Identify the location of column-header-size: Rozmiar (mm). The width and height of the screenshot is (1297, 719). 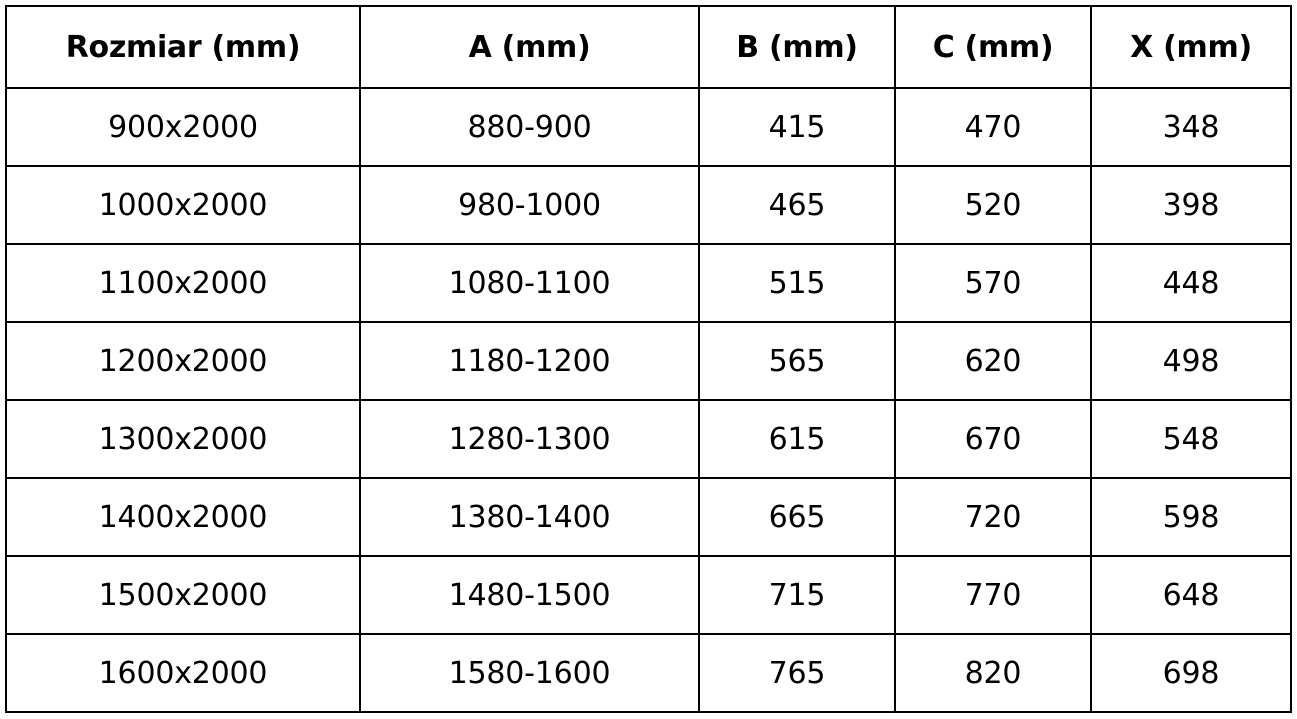
(183, 47).